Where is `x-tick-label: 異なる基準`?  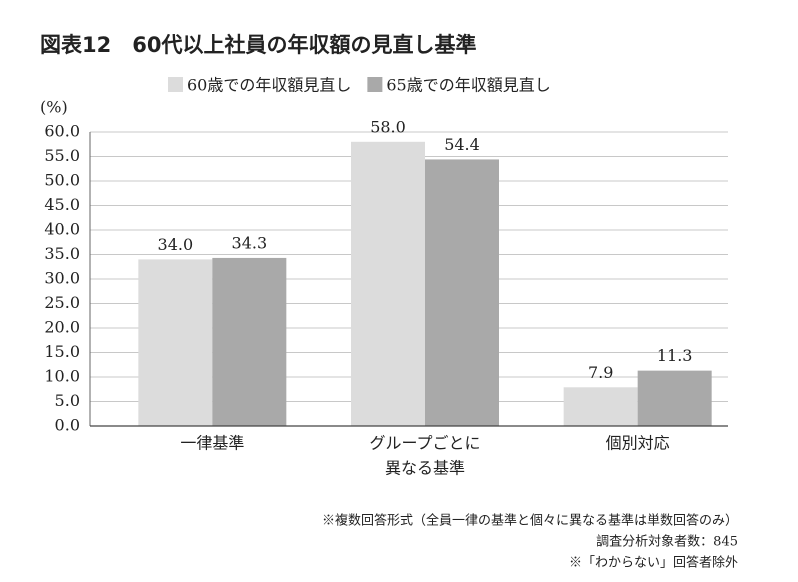 x-tick-label: 異なる基準 is located at coordinates (425, 468).